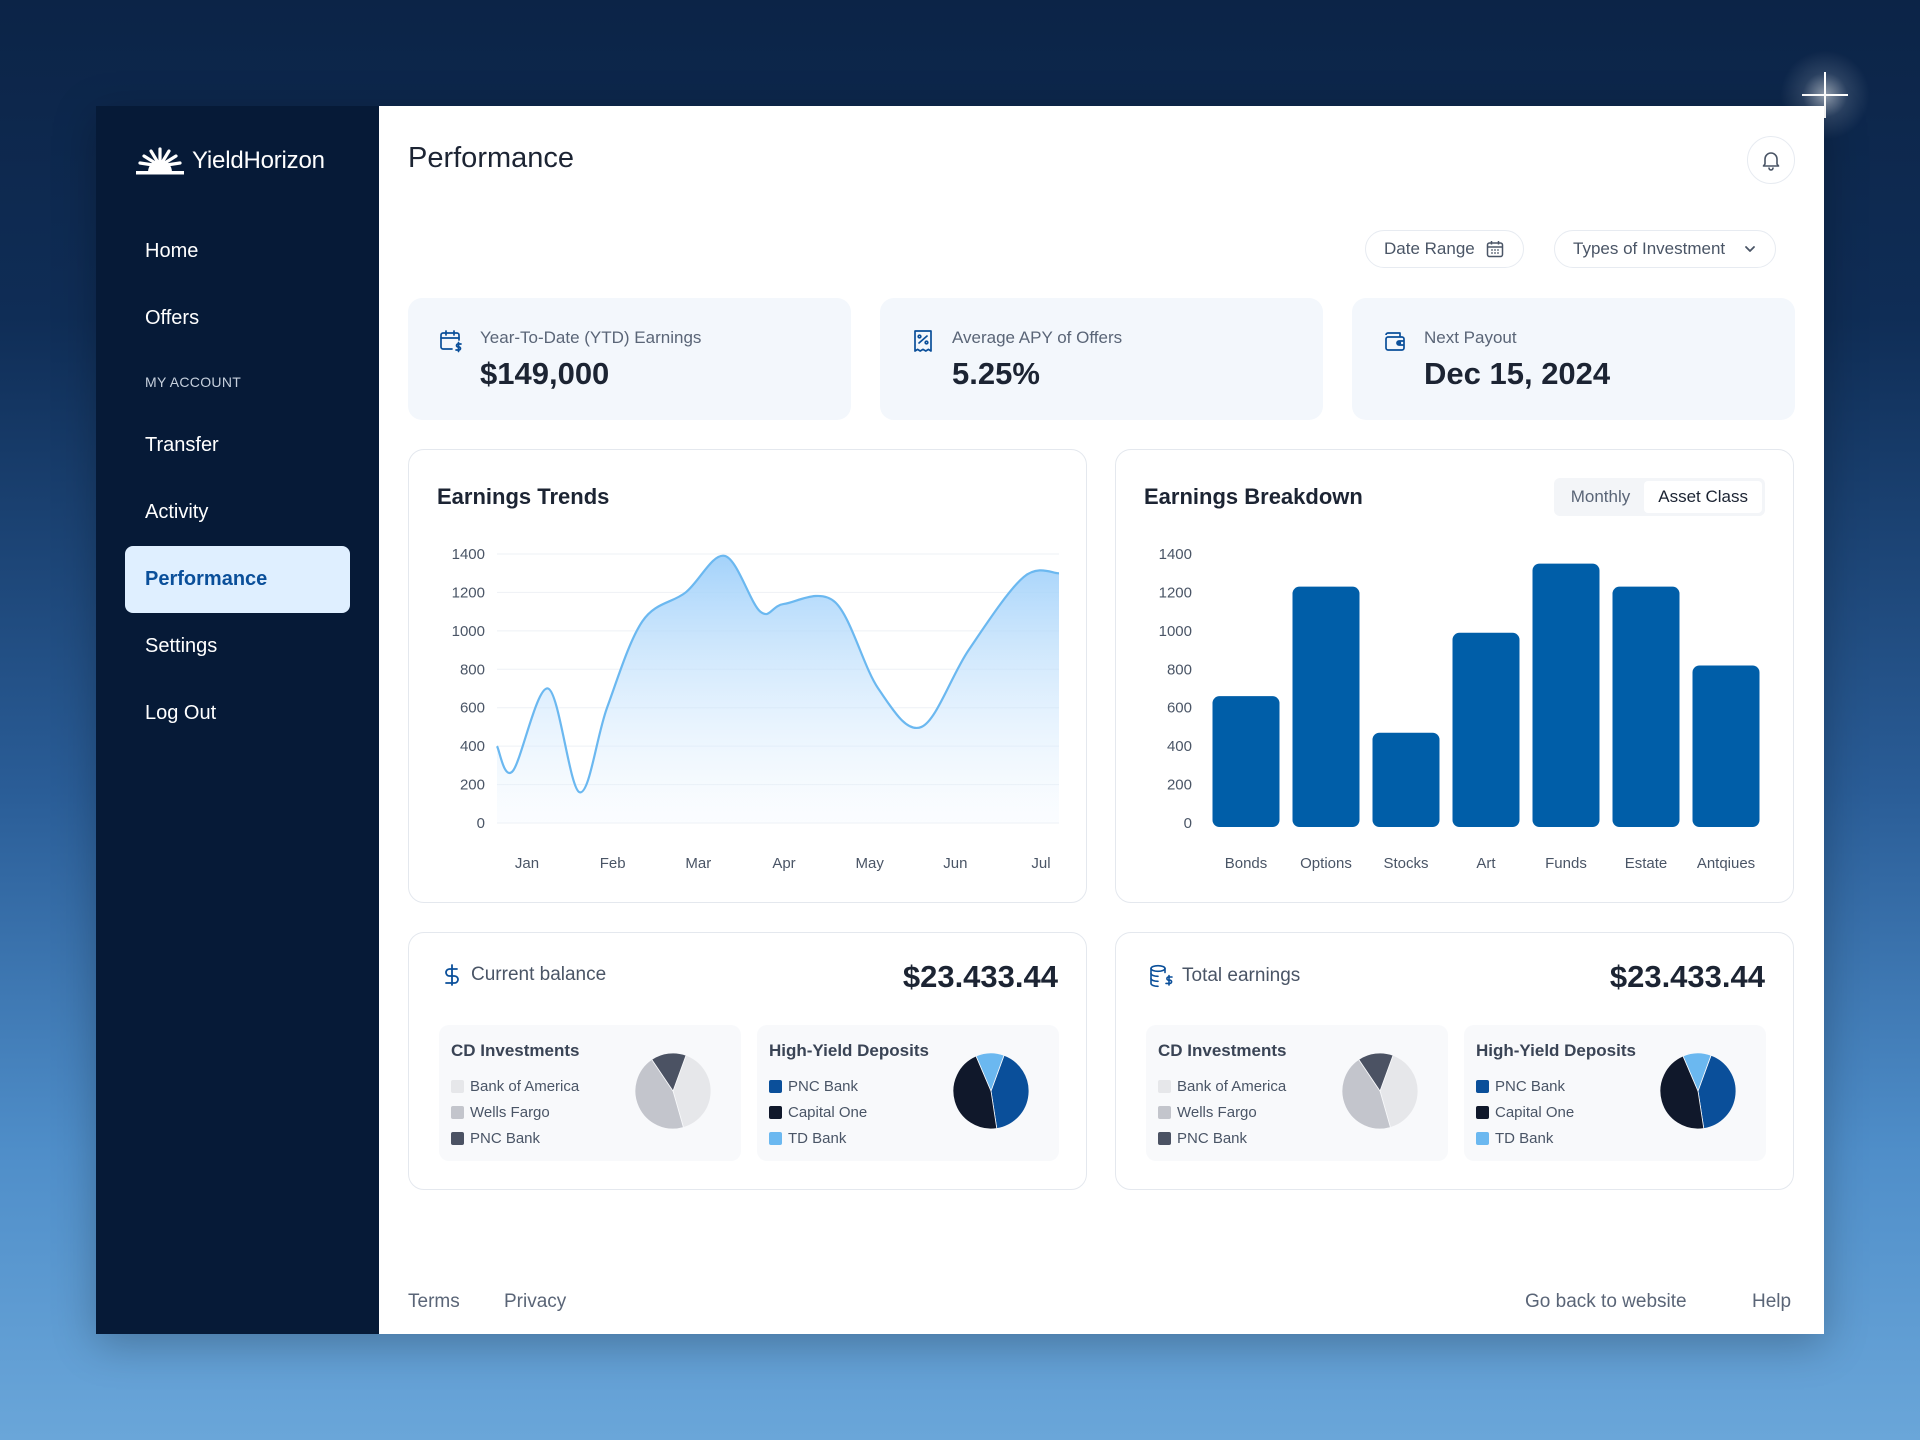 The height and width of the screenshot is (1440, 1920). I want to click on footer-back-link: Go back to website, so click(1606, 1301).